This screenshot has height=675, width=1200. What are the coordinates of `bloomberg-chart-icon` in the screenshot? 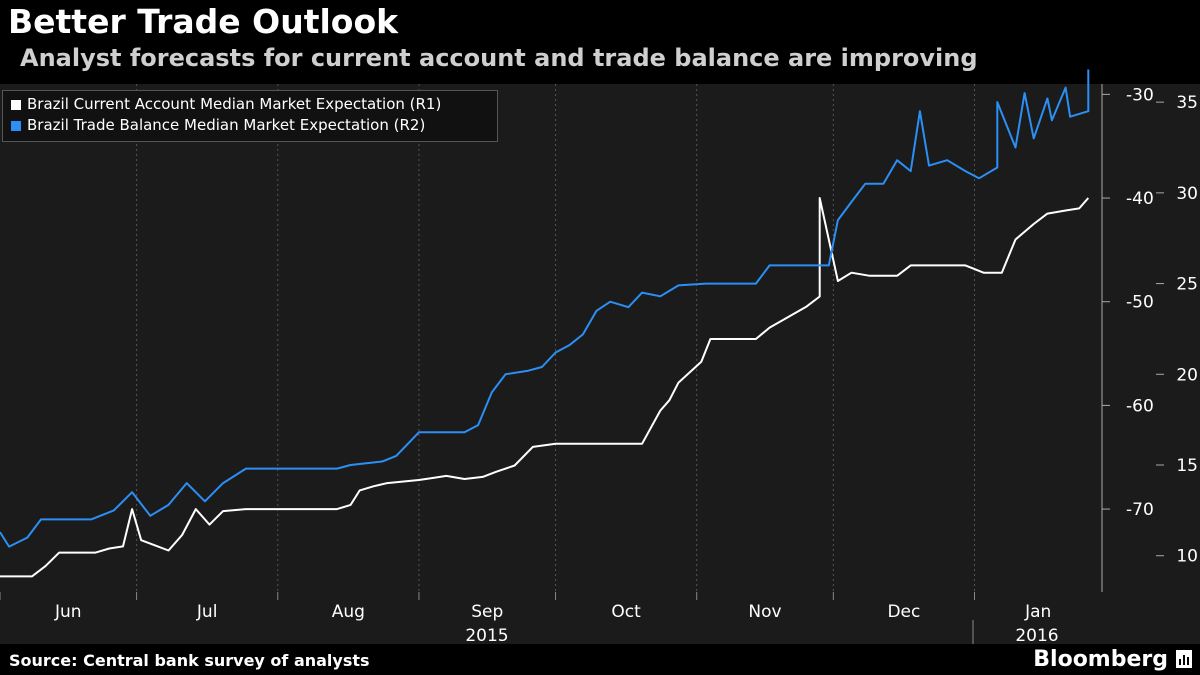 It's located at (1184, 659).